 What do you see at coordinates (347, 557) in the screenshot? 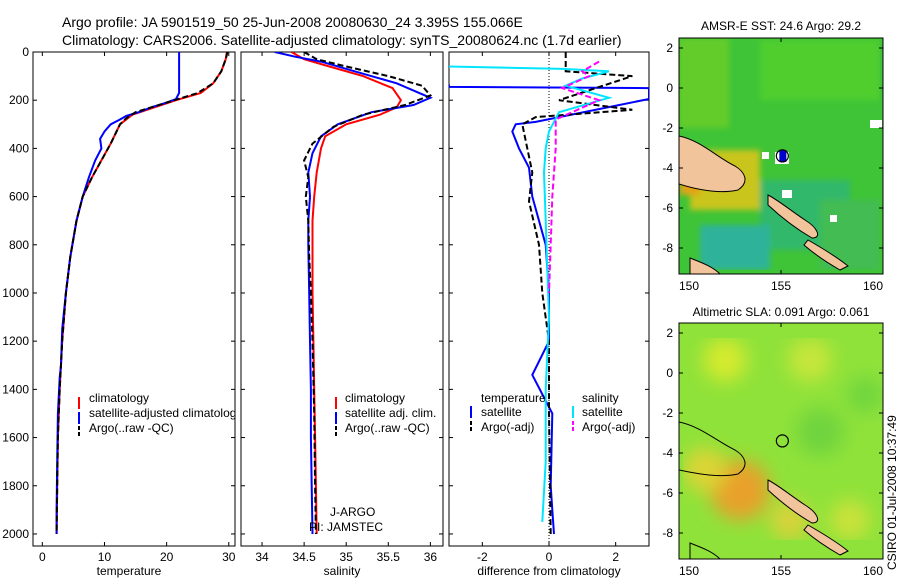
I see `x-tick-label: 35` at bounding box center [347, 557].